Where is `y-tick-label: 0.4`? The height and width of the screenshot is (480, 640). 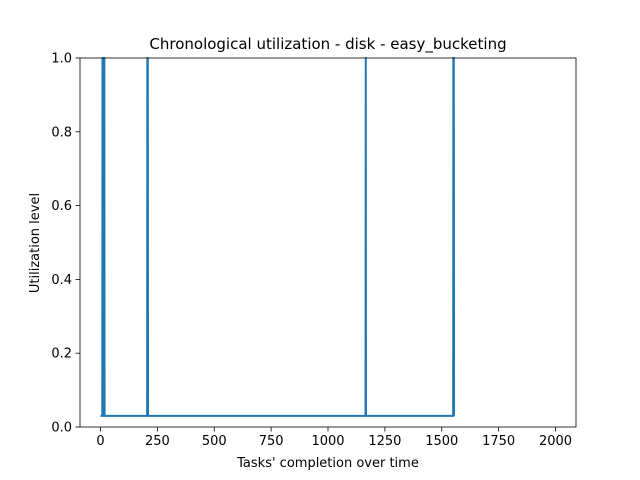 y-tick-label: 0.4 is located at coordinates (61, 280).